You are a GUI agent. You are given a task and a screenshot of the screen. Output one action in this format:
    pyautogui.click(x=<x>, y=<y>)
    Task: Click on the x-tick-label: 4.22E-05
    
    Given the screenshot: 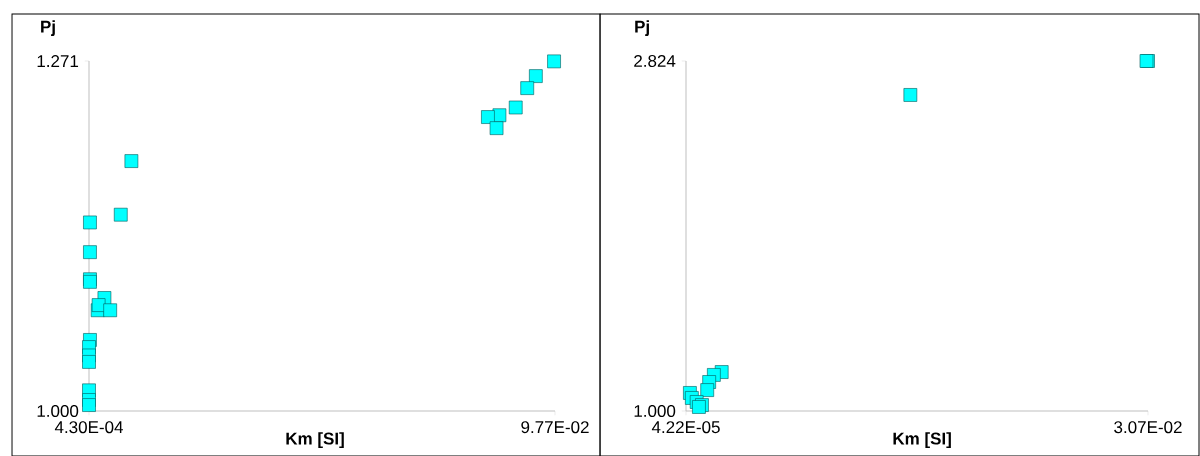 What is the action you would take?
    pyautogui.click(x=685, y=427)
    